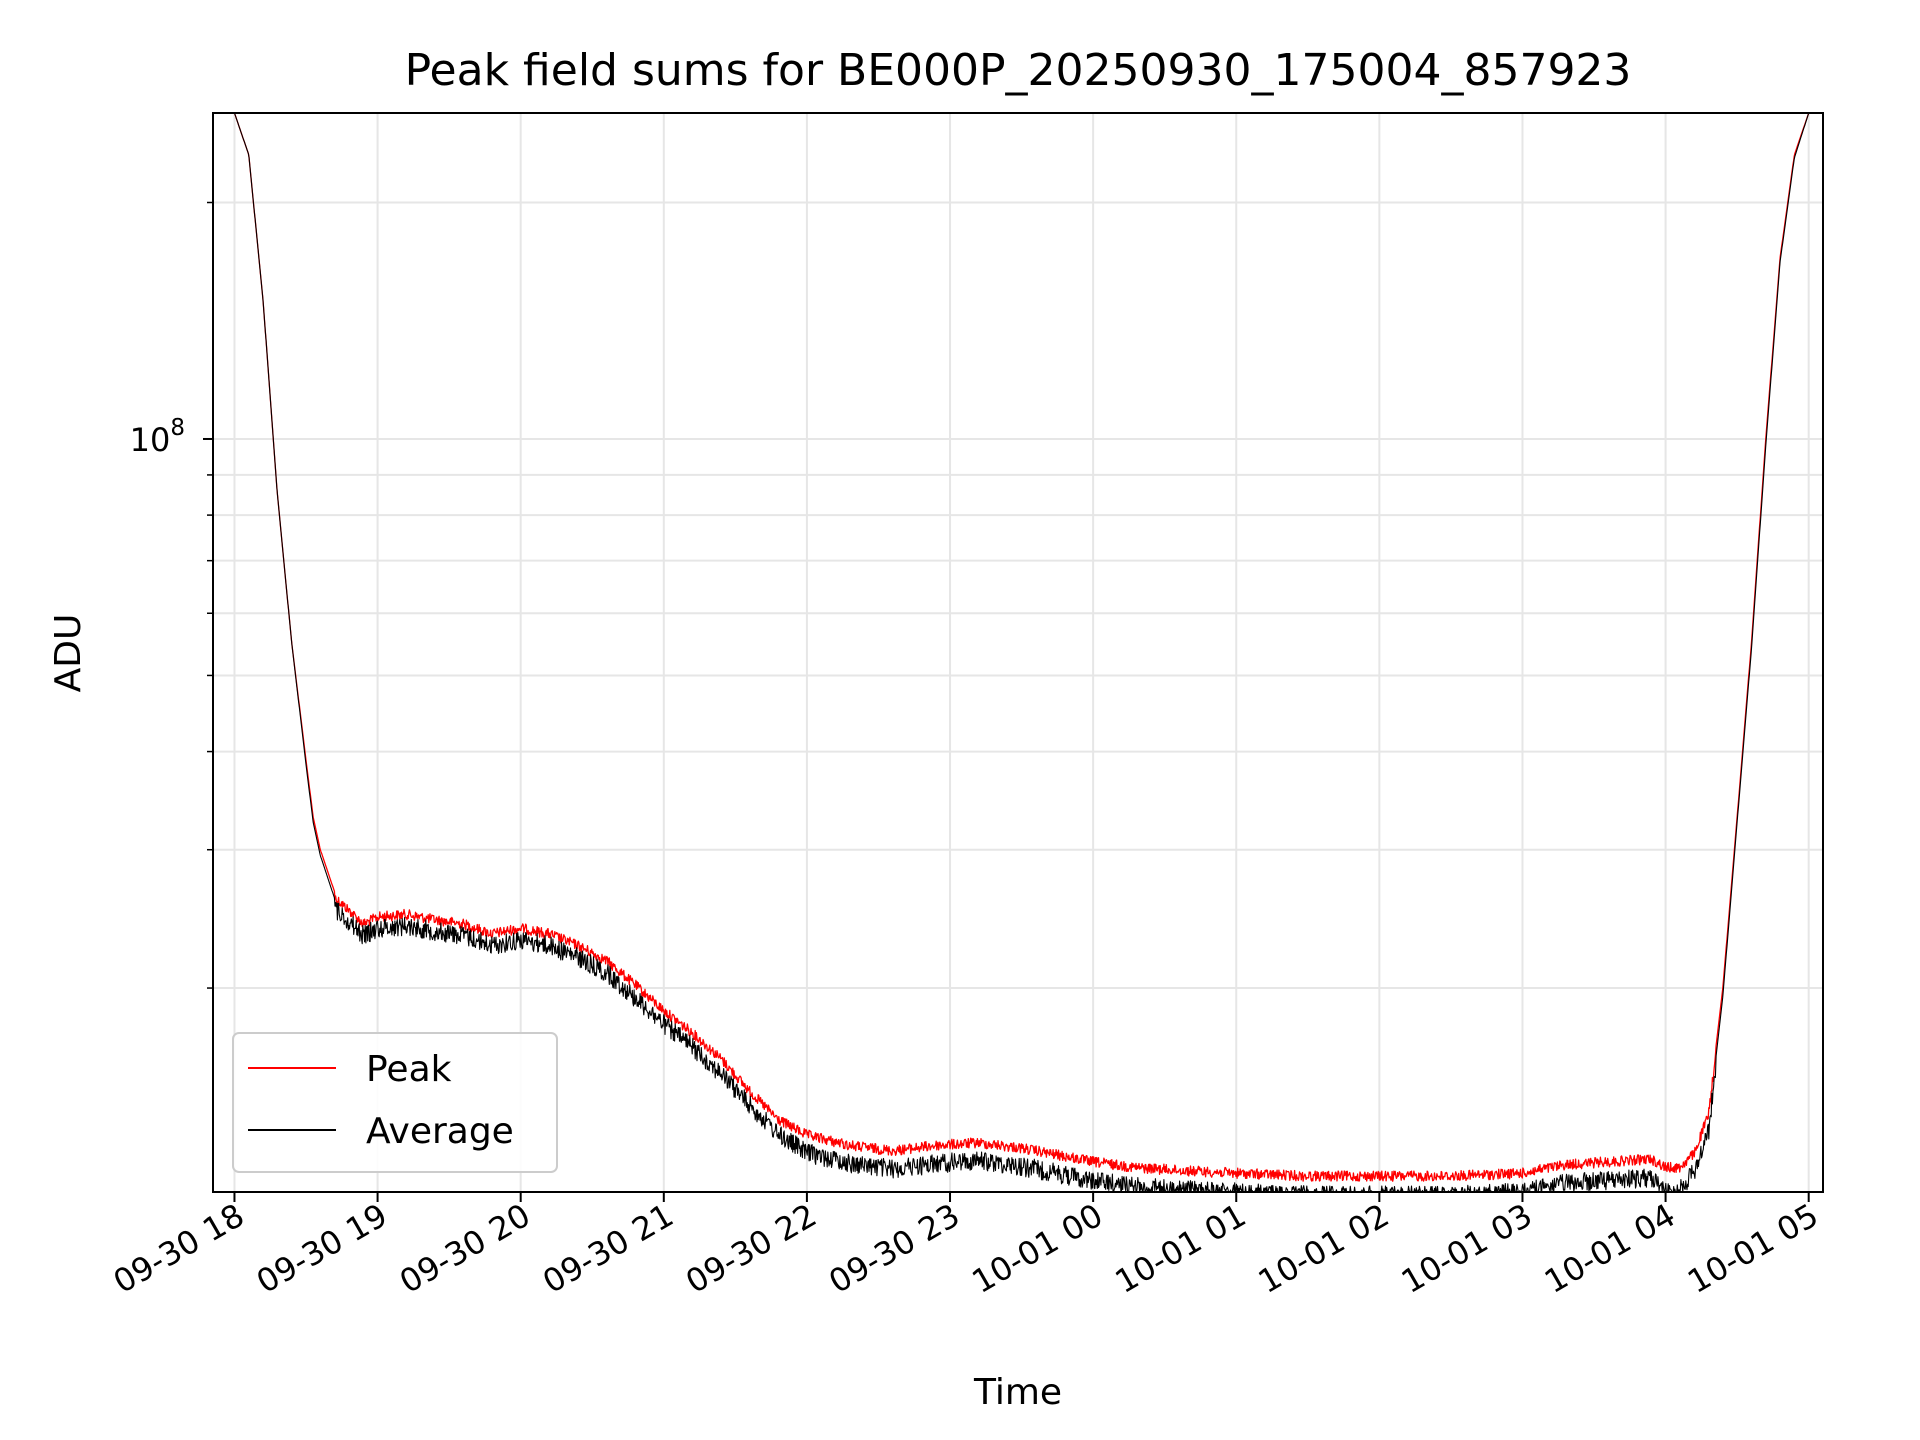 The height and width of the screenshot is (1440, 1920). Describe the element at coordinates (395, 1102) in the screenshot. I see `legend: Peak Average` at that location.